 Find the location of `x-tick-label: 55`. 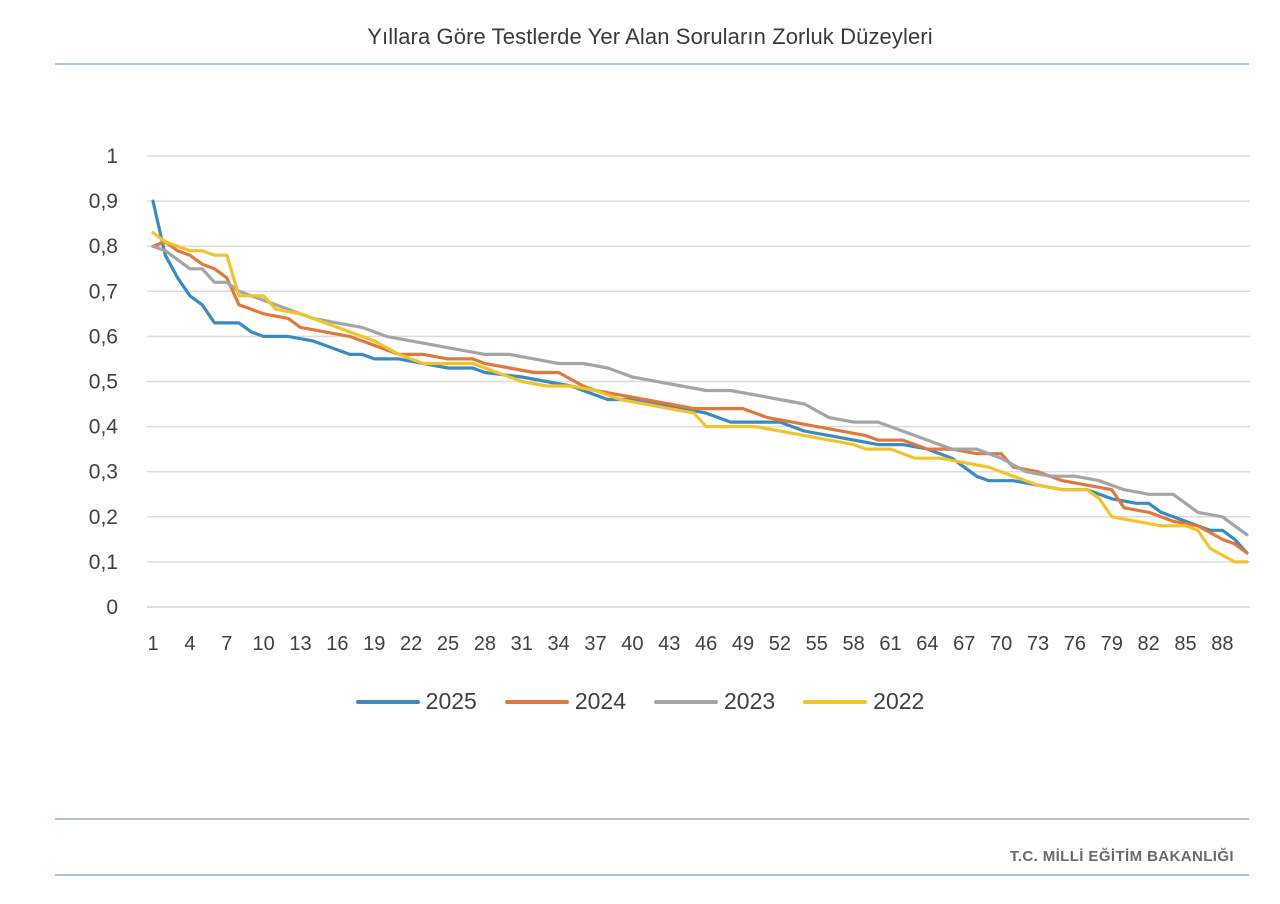

x-tick-label: 55 is located at coordinates (817, 644).